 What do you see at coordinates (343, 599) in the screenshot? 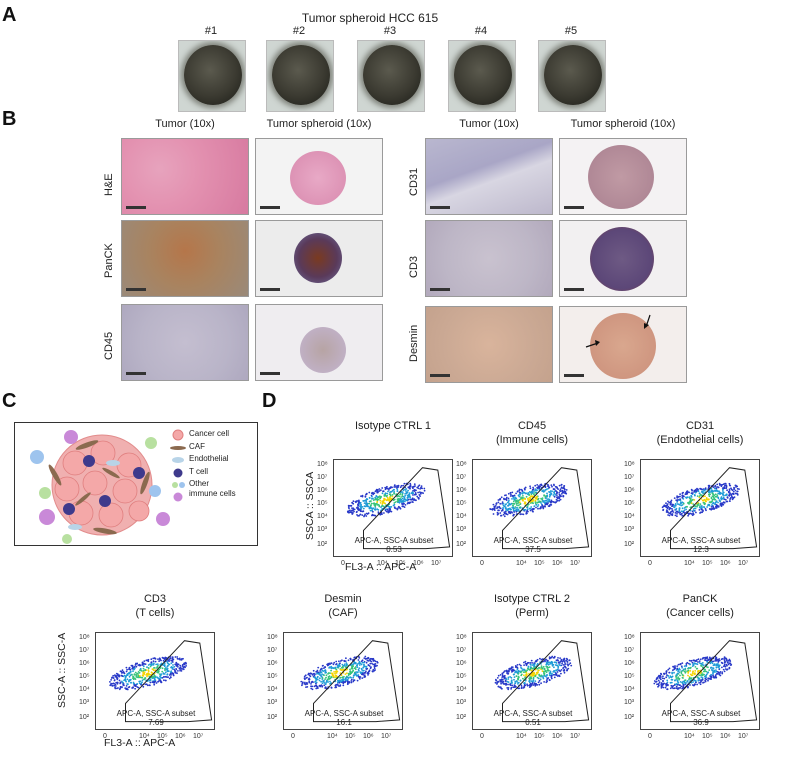
I see `flow-plot-title-line1: Desmin` at bounding box center [343, 599].